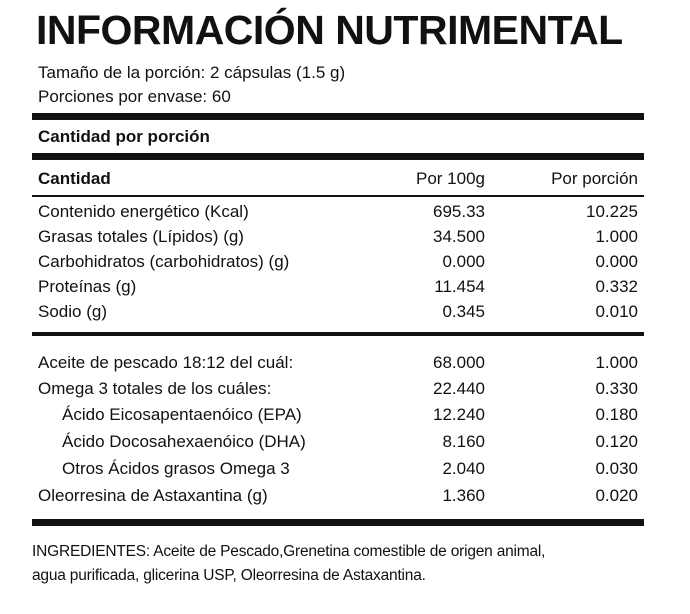 This screenshot has width=690, height=614. I want to click on row-per-100g: 11.454, so click(459, 286).